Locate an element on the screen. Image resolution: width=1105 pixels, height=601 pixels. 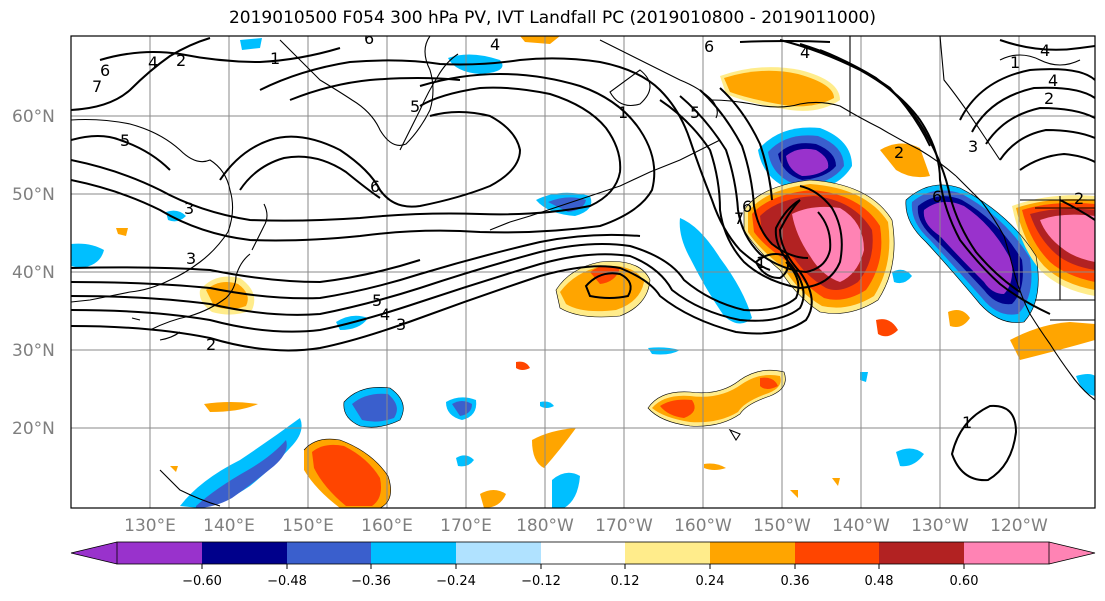
lat-label: 30°N is located at coordinates (33, 351).